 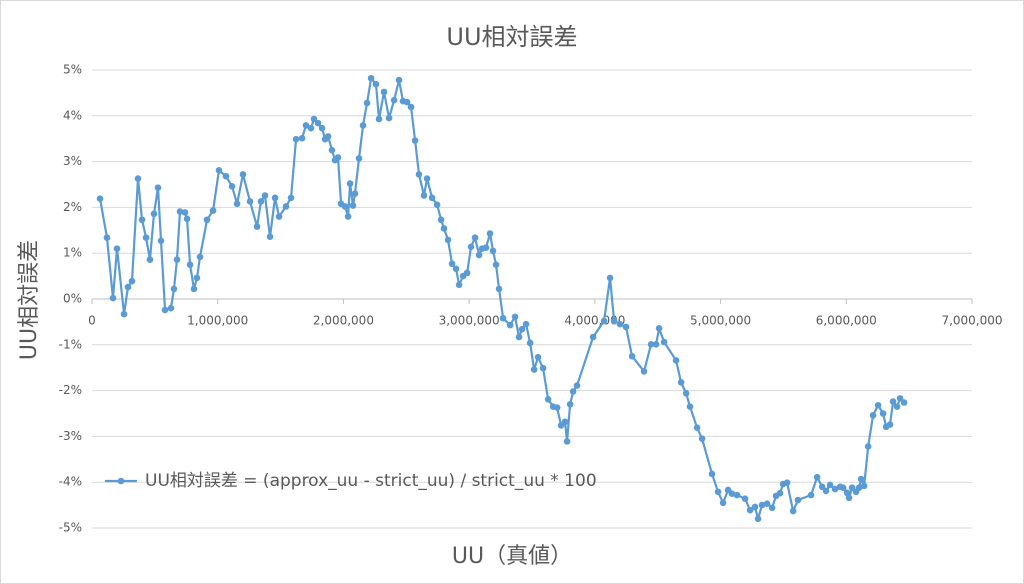 What do you see at coordinates (92, 321) in the screenshot?
I see `x-tick-label: 0` at bounding box center [92, 321].